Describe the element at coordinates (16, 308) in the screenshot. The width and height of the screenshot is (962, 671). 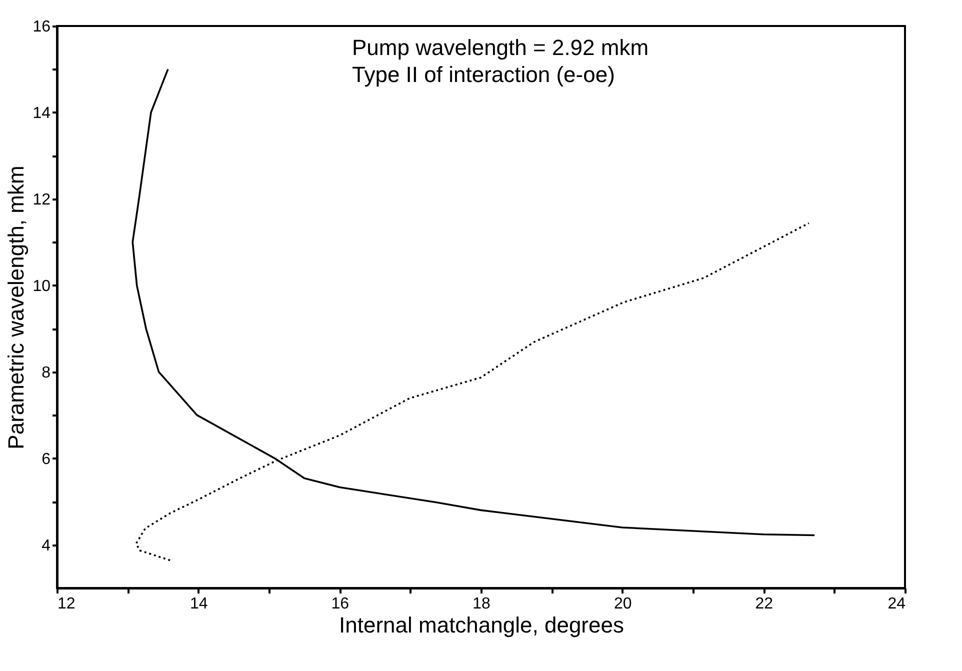
I see `y-axis-title: Parametric wavelength, mkm` at that location.